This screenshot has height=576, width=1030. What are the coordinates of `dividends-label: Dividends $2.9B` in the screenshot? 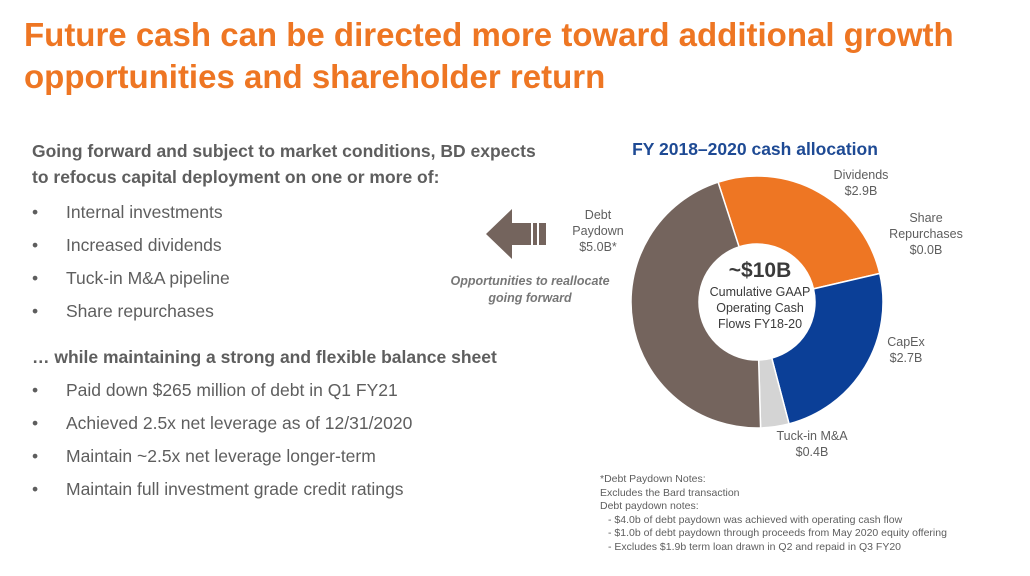 It's located at (861, 183).